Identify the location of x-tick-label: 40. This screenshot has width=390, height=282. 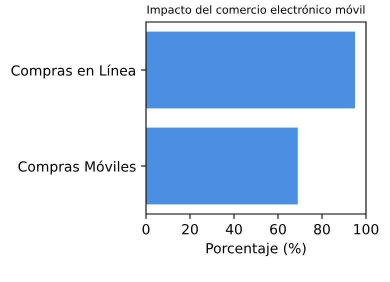
(234, 229).